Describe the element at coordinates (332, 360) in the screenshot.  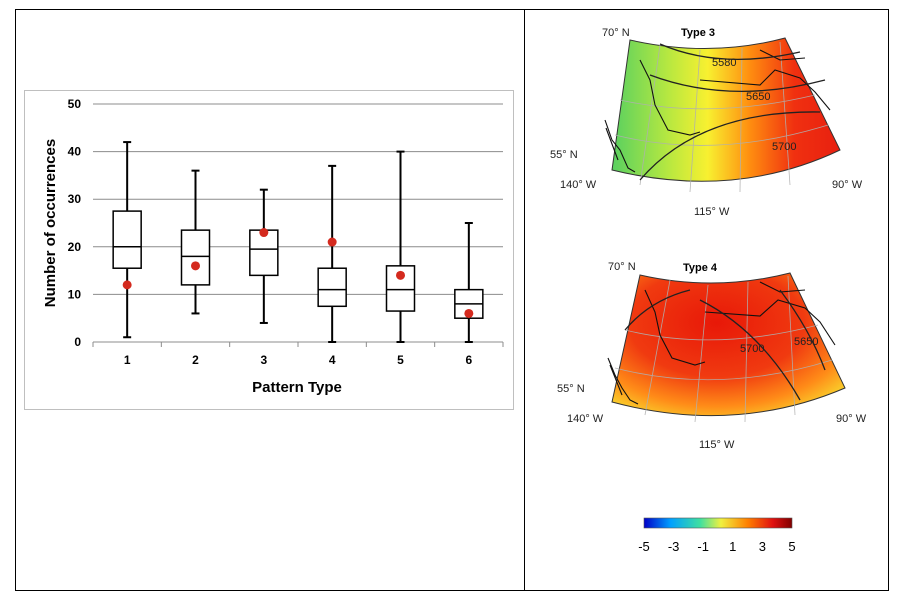
I see `x-tick-label: 4` at that location.